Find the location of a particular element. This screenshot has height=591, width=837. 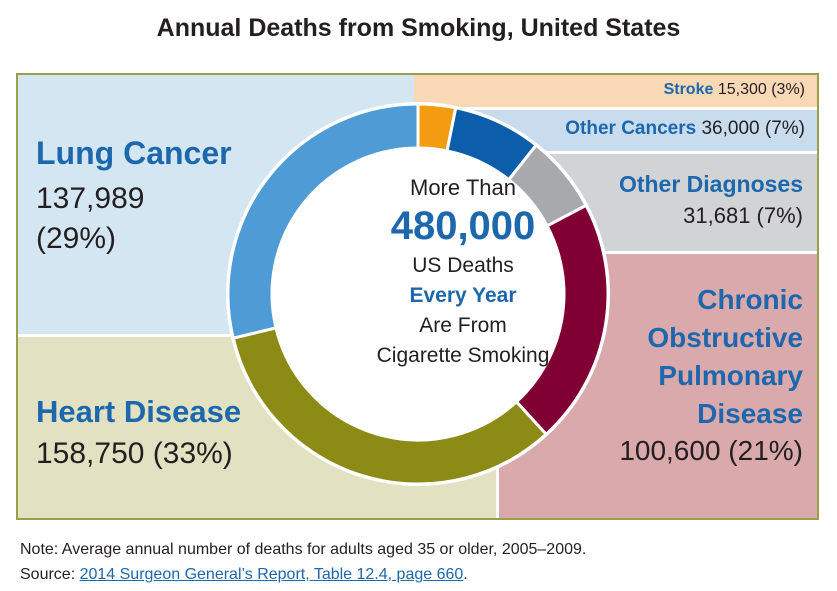

center-line-us-deaths: US Deaths is located at coordinates (463, 265).